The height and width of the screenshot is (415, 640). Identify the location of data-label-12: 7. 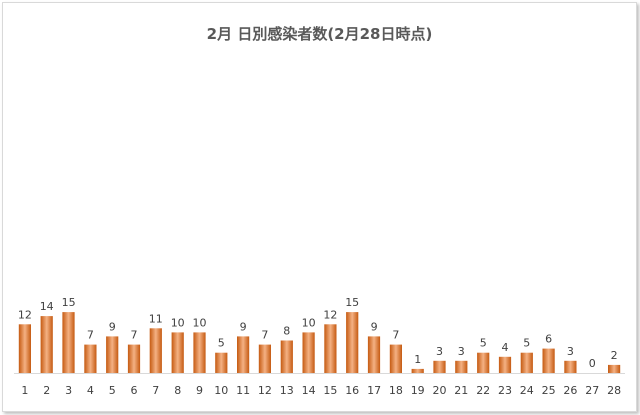
(264, 335).